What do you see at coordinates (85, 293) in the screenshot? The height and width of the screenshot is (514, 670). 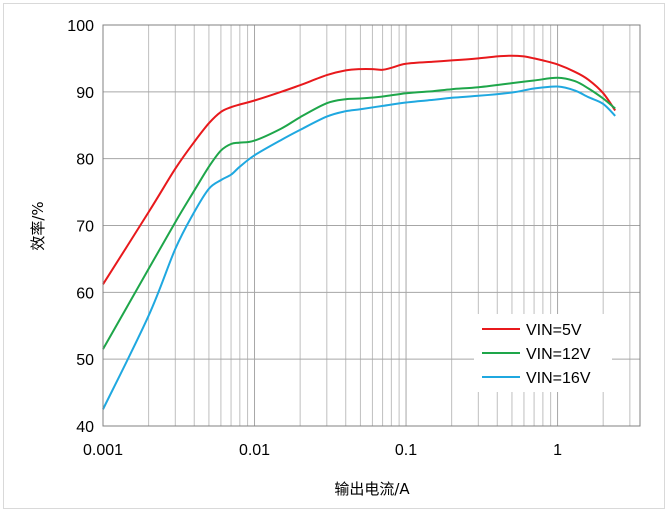 I see `y-tick-label: 60` at bounding box center [85, 293].